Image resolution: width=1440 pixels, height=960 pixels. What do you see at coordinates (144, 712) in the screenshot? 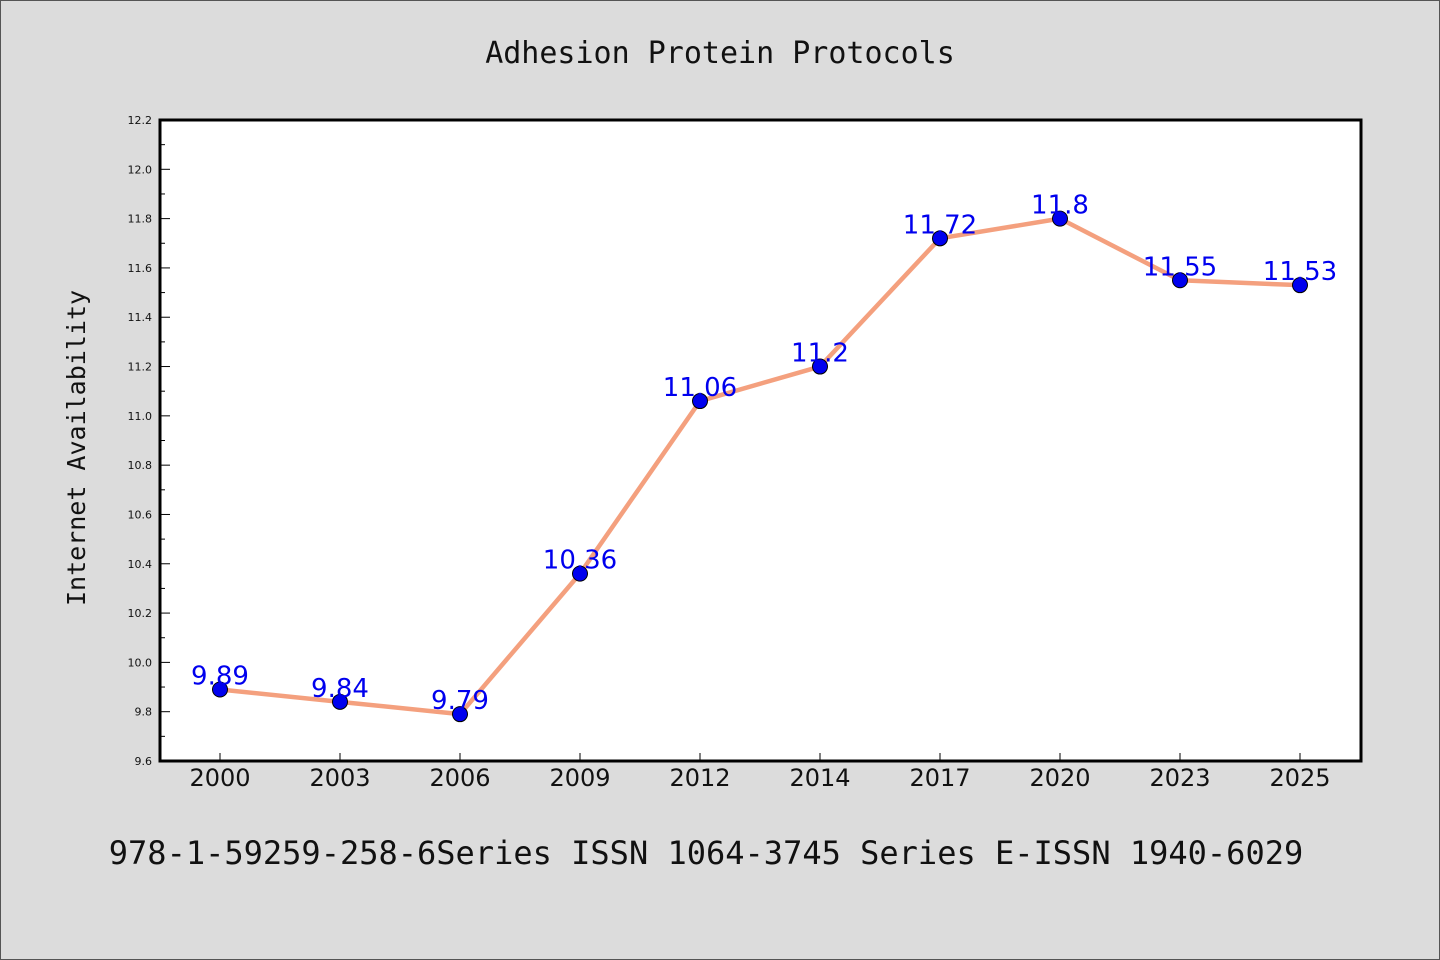
I see `y-tick-label: 9.8` at bounding box center [144, 712].